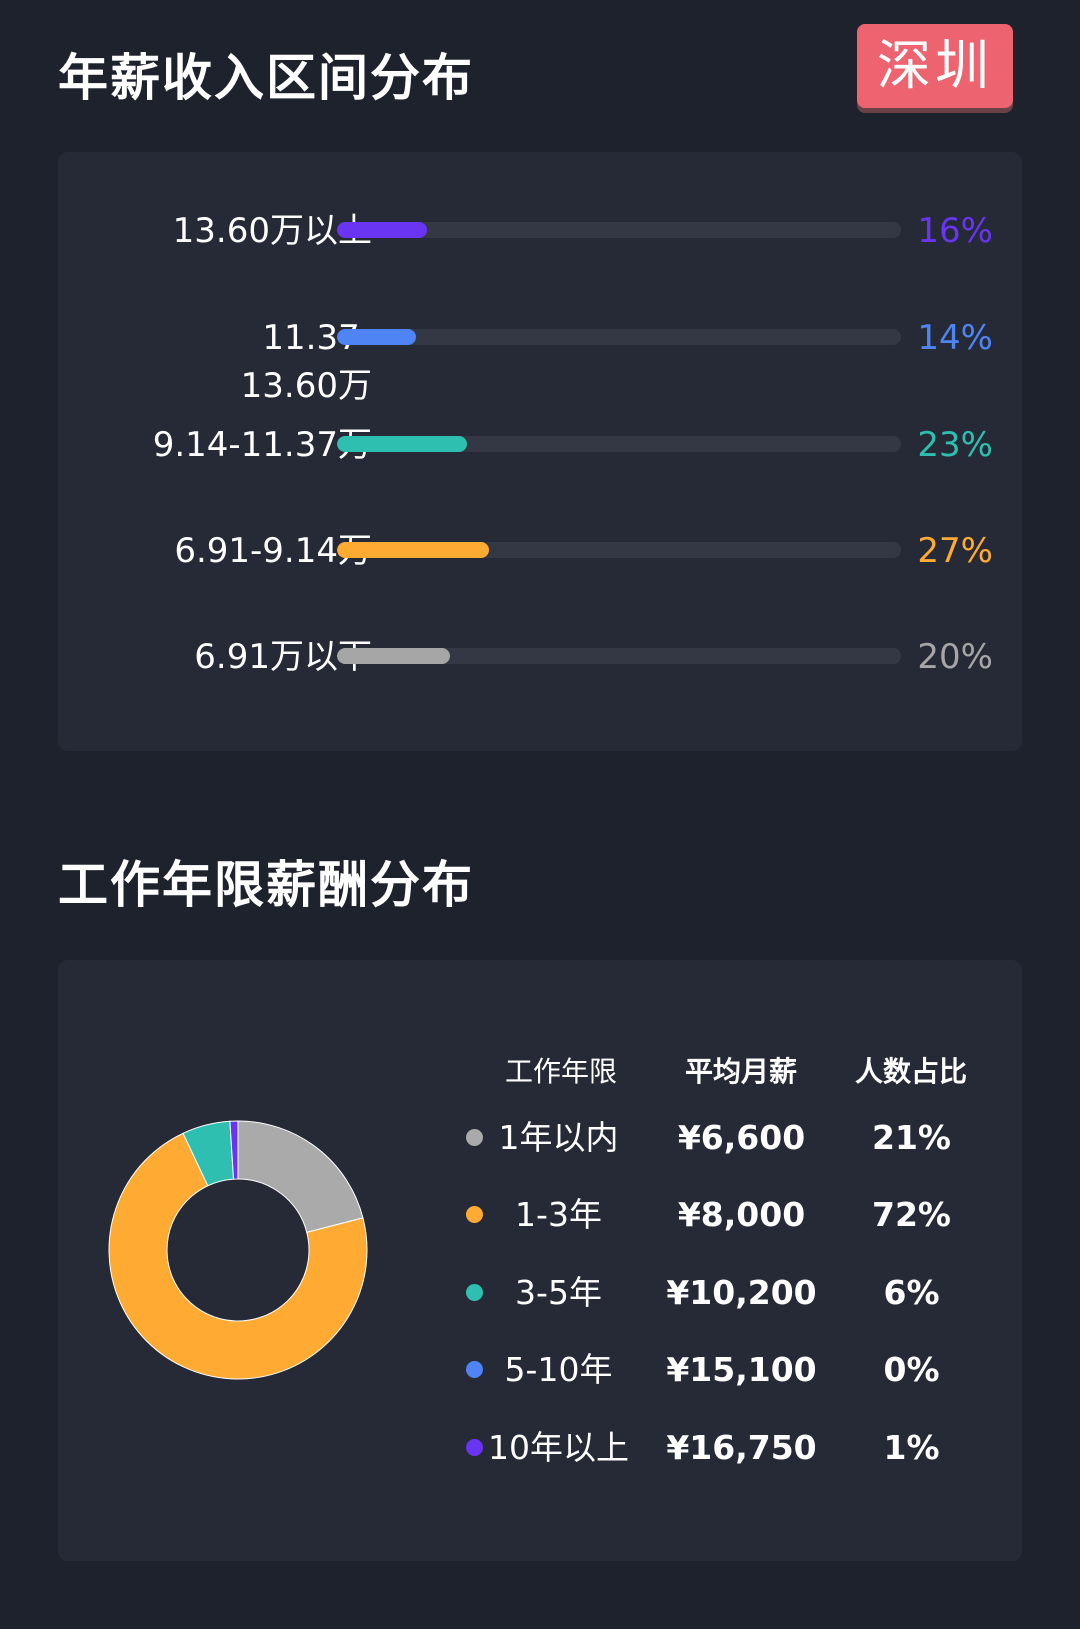 The height and width of the screenshot is (1629, 1080). Describe the element at coordinates (558, 1292) in the screenshot. I see `experience-years: 3-5年` at that location.